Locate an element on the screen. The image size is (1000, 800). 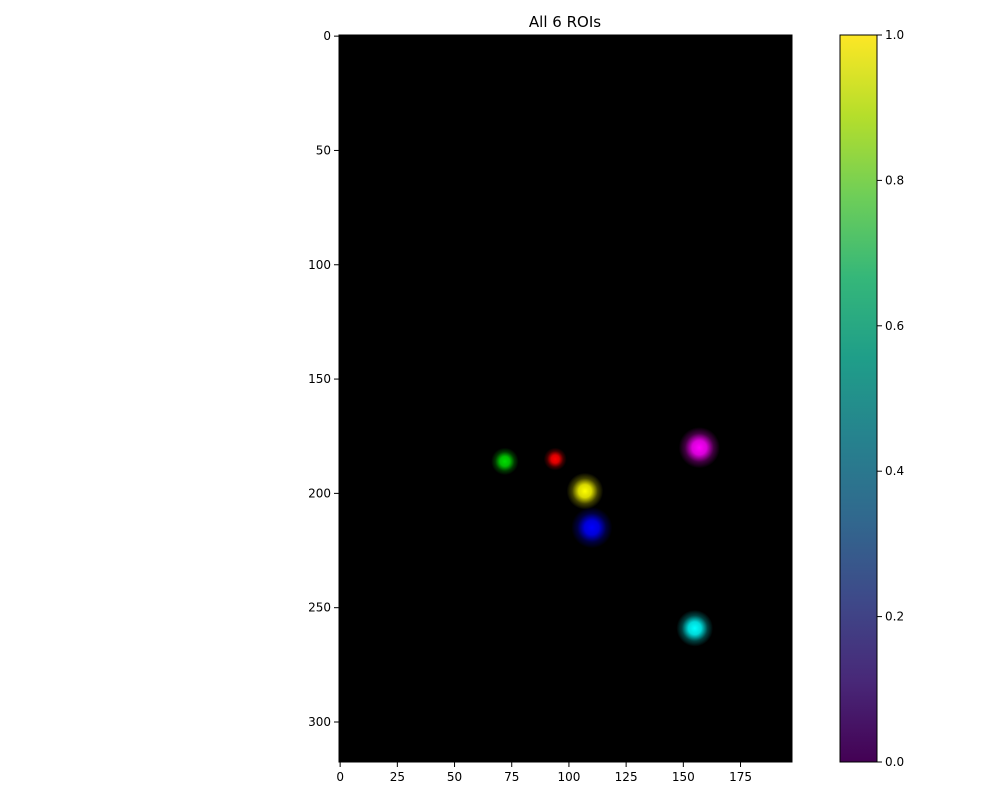
colorbar: 0.0 0.2 0.4 0.6 0.8 1.0 is located at coordinates (871, 398).